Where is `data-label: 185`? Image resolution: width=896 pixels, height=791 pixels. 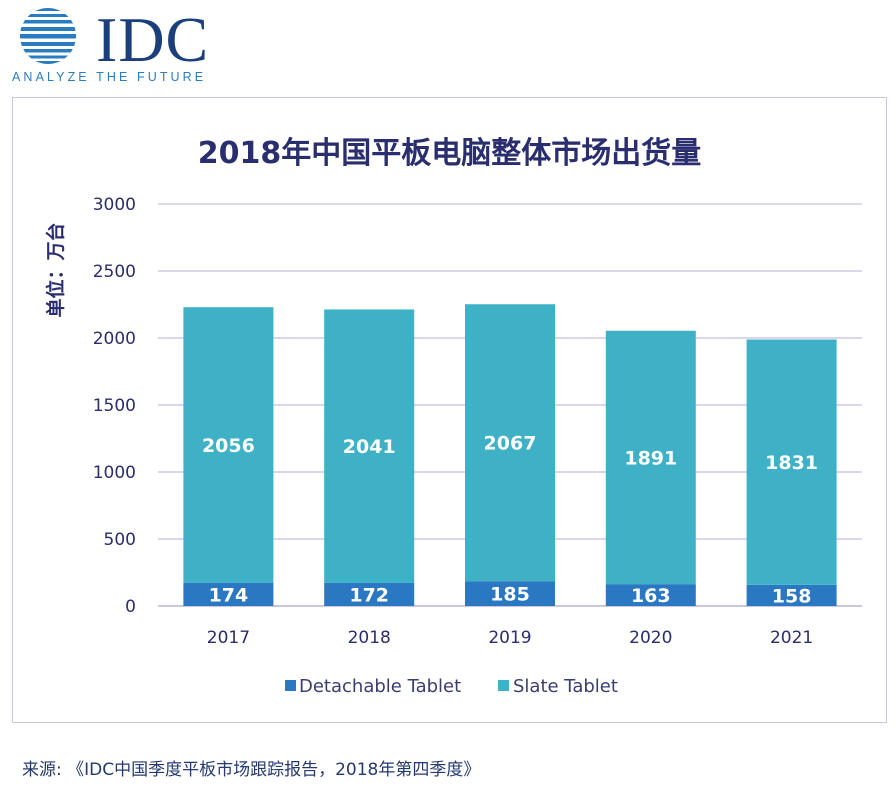
data-label: 185 is located at coordinates (510, 595).